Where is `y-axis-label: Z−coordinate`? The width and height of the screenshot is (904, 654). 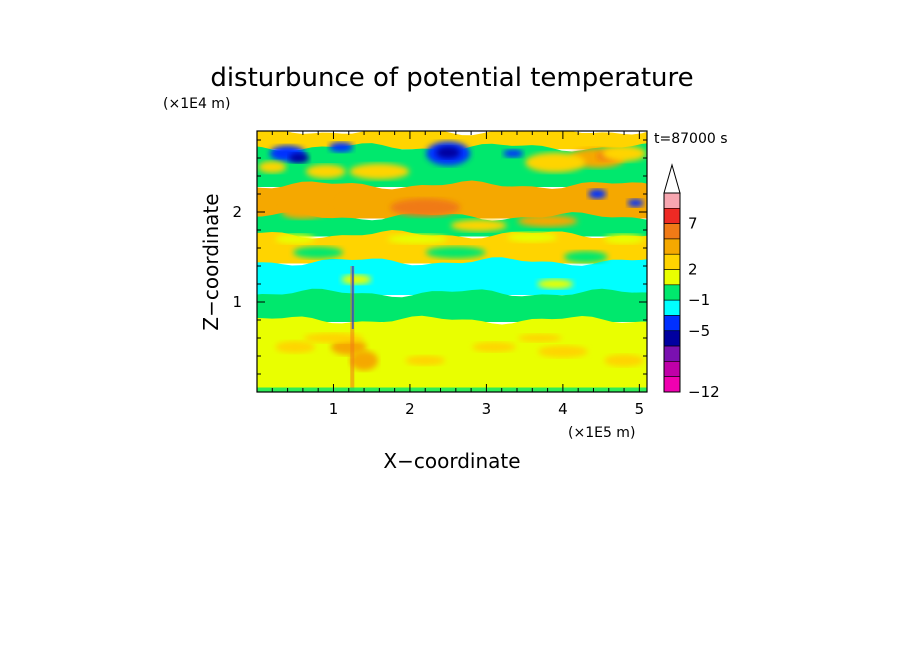 y-axis-label: Z−coordinate is located at coordinates (211, 261).